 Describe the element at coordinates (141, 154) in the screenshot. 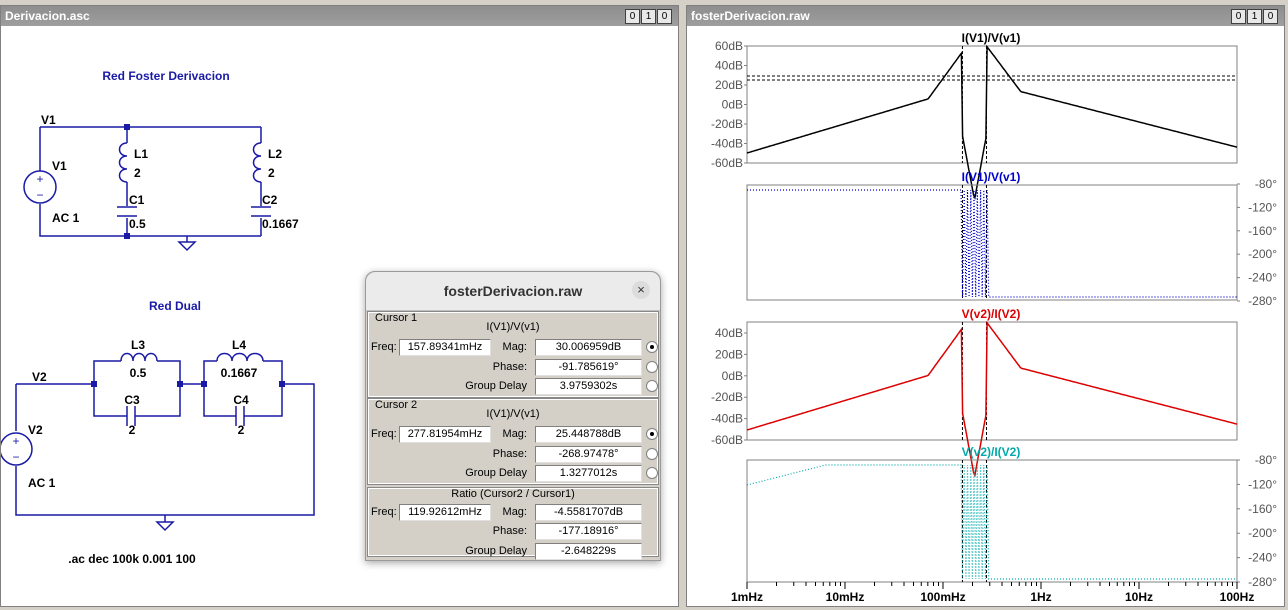

I see `l1-name: L1` at that location.